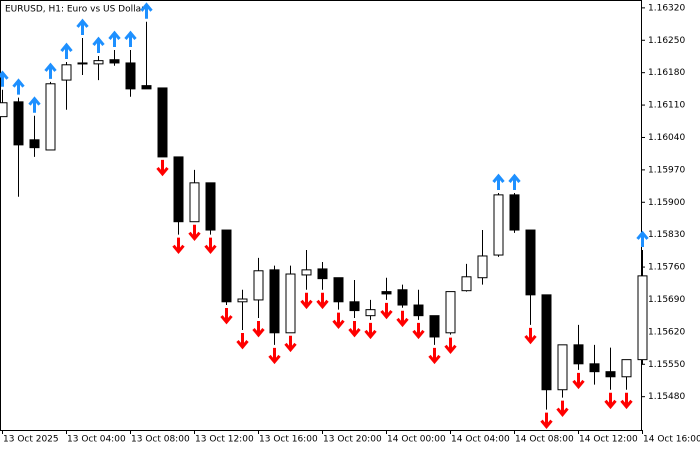 This screenshot has width=700, height=450. I want to click on x-tick-label: 13 Oct 2025, so click(31, 440).